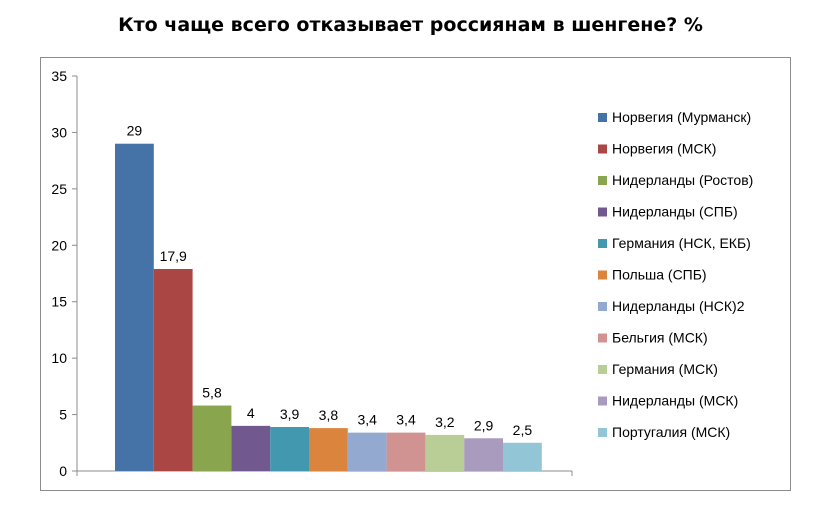 The image size is (821, 511). I want to click on y-tick-label: 30, so click(59, 132).